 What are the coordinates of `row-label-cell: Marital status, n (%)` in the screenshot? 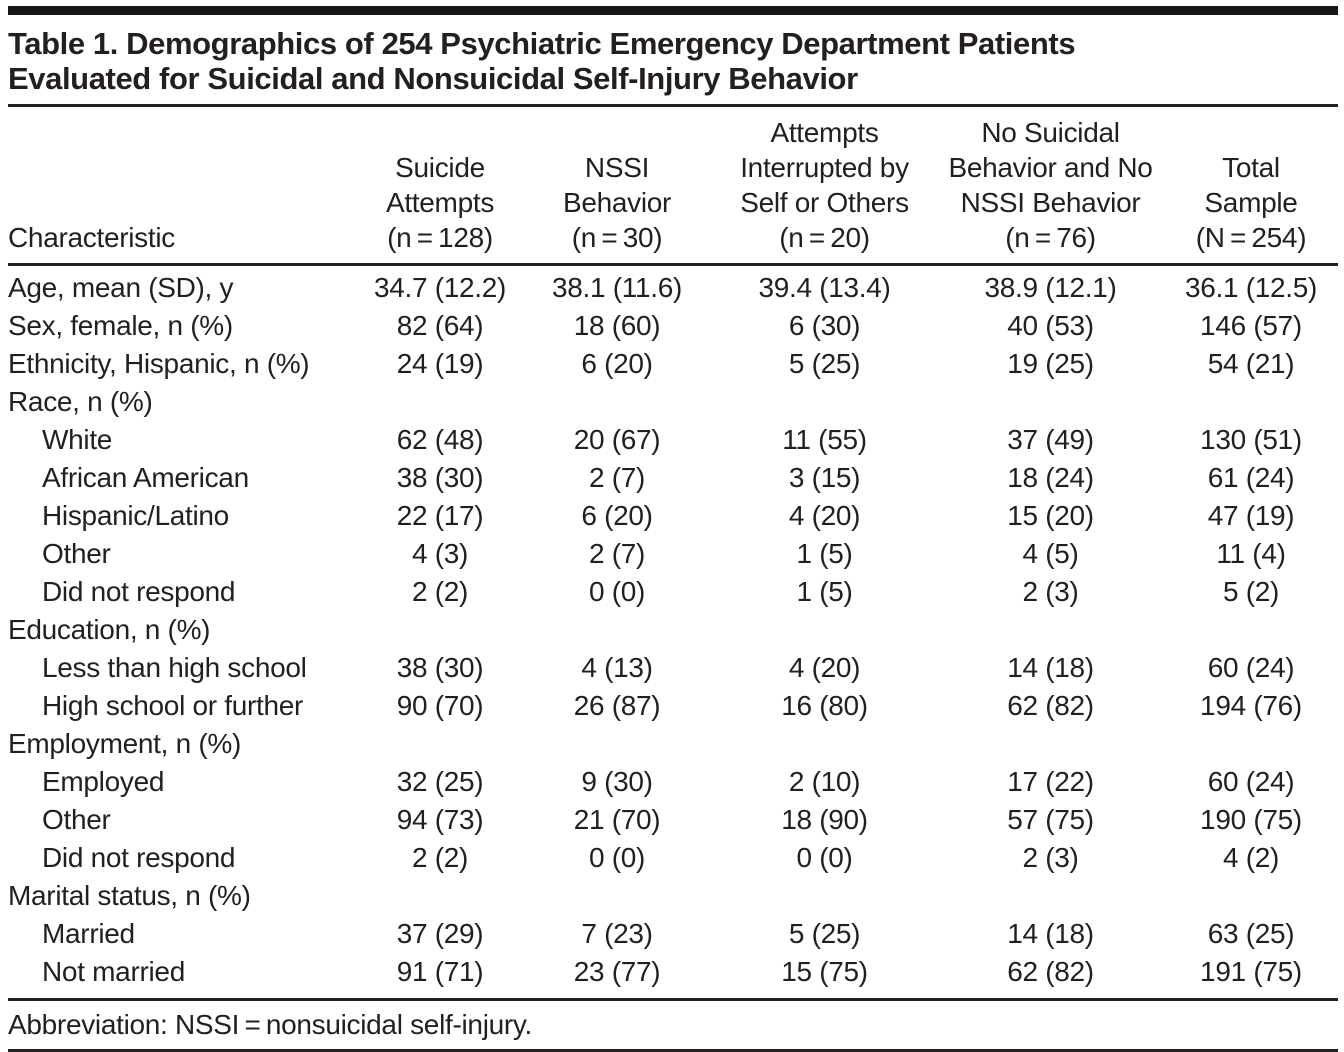 It's located at (129, 895).